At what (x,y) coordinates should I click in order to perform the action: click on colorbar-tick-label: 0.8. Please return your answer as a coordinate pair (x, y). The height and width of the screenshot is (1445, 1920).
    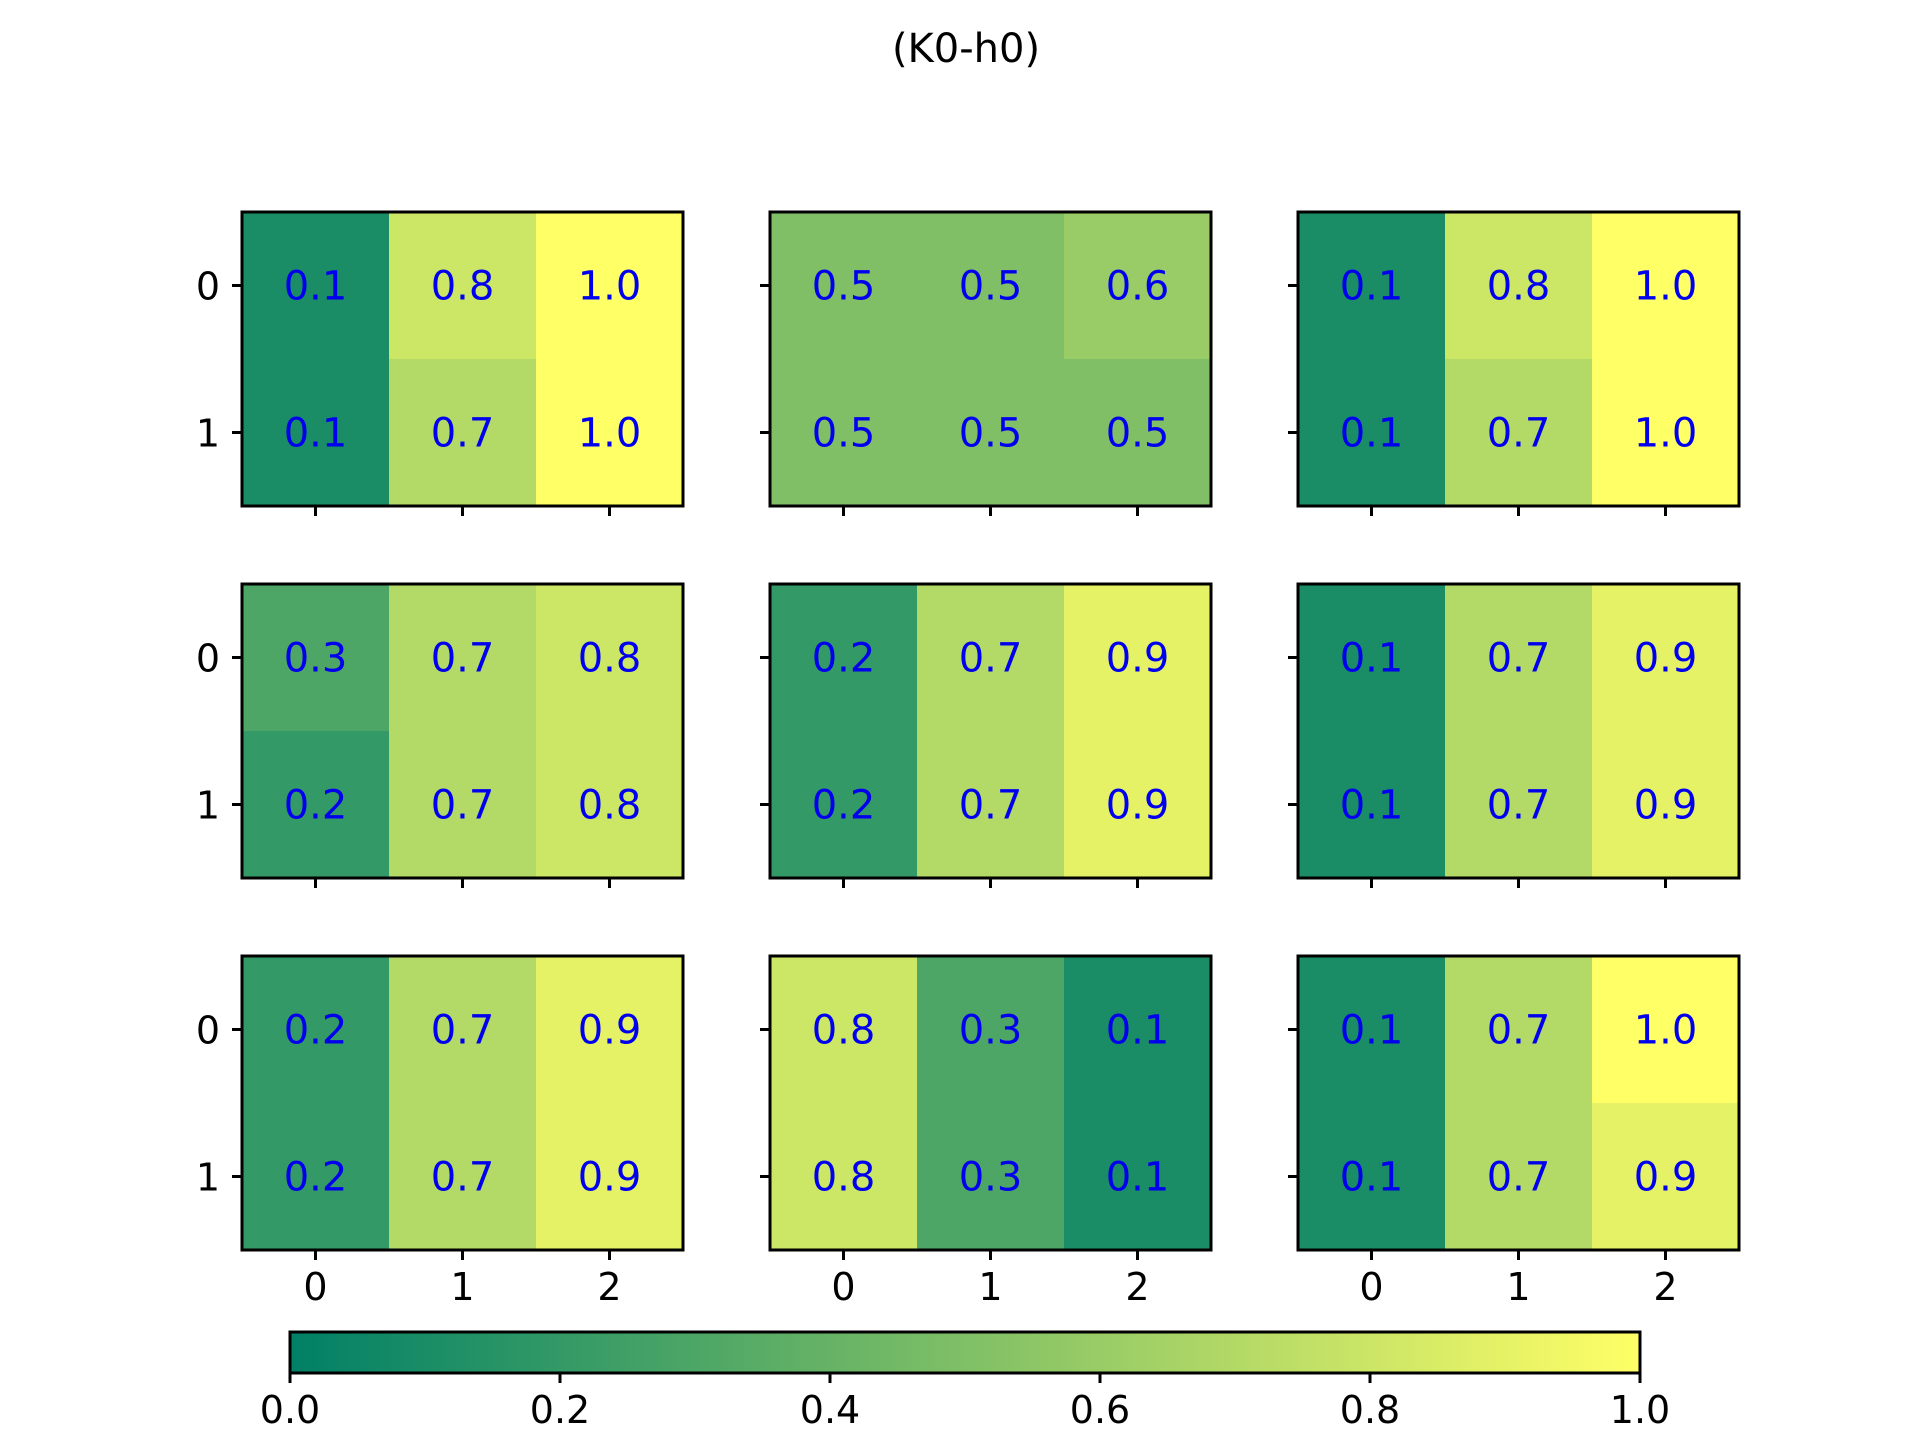
    Looking at the image, I should click on (1370, 1410).